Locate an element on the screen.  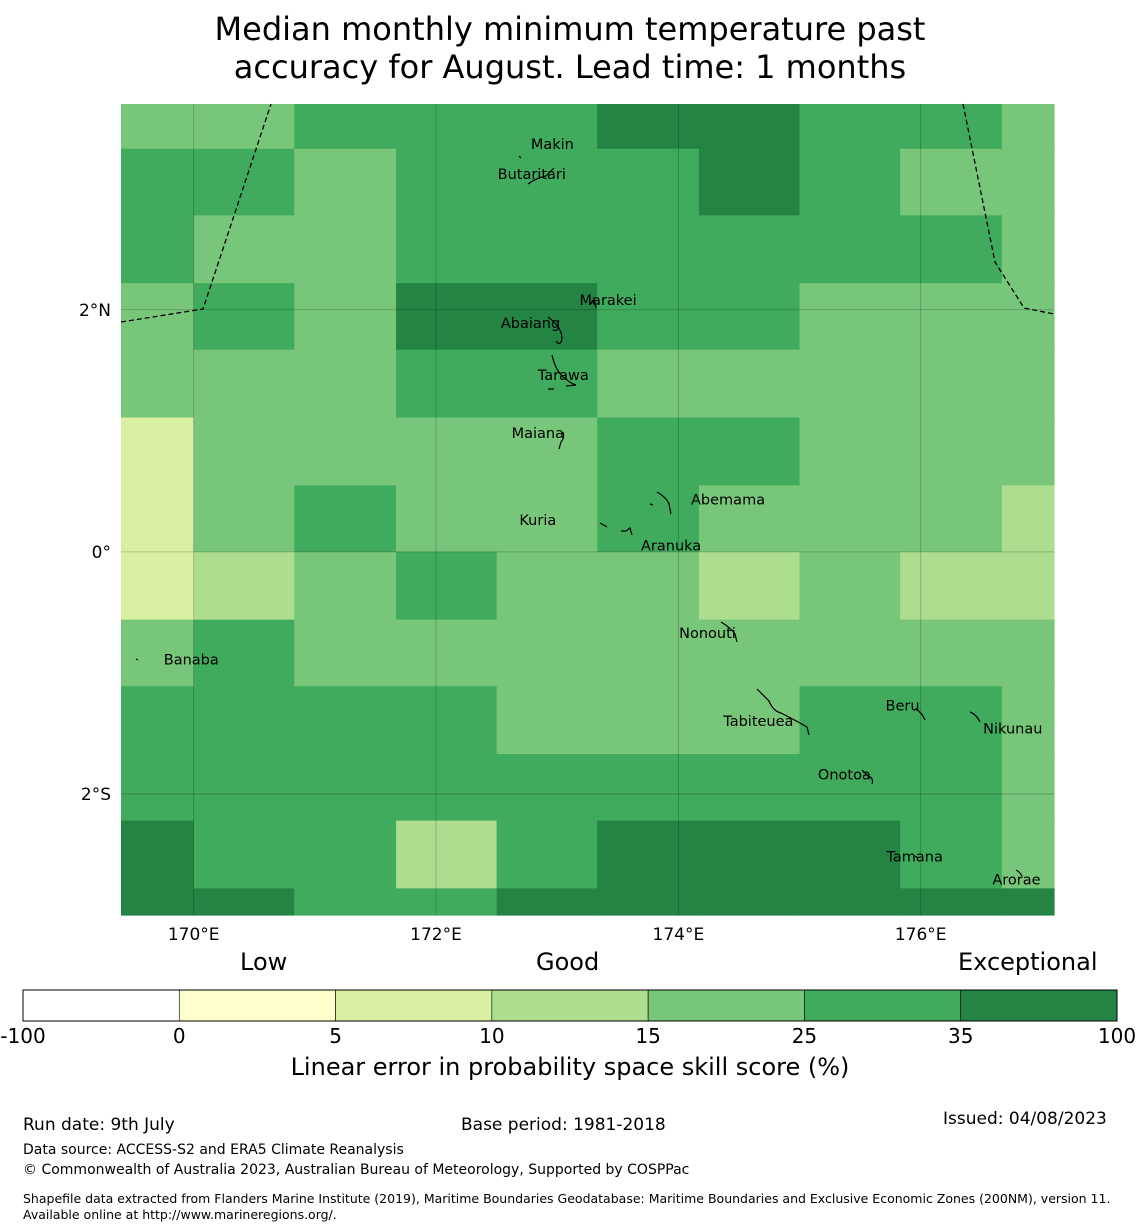
place-label: Arorae is located at coordinates (1016, 881).